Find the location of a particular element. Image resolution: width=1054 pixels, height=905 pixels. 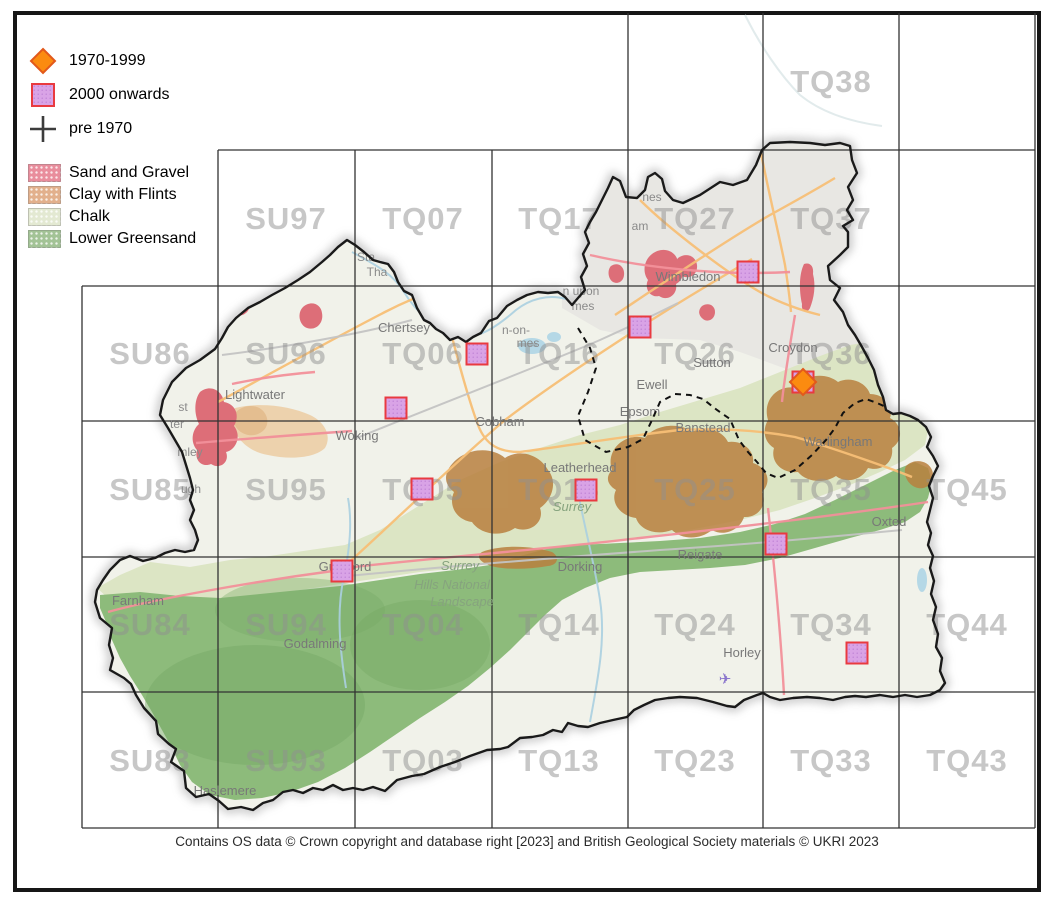

region-label: Hills National is located at coordinates (452, 584).